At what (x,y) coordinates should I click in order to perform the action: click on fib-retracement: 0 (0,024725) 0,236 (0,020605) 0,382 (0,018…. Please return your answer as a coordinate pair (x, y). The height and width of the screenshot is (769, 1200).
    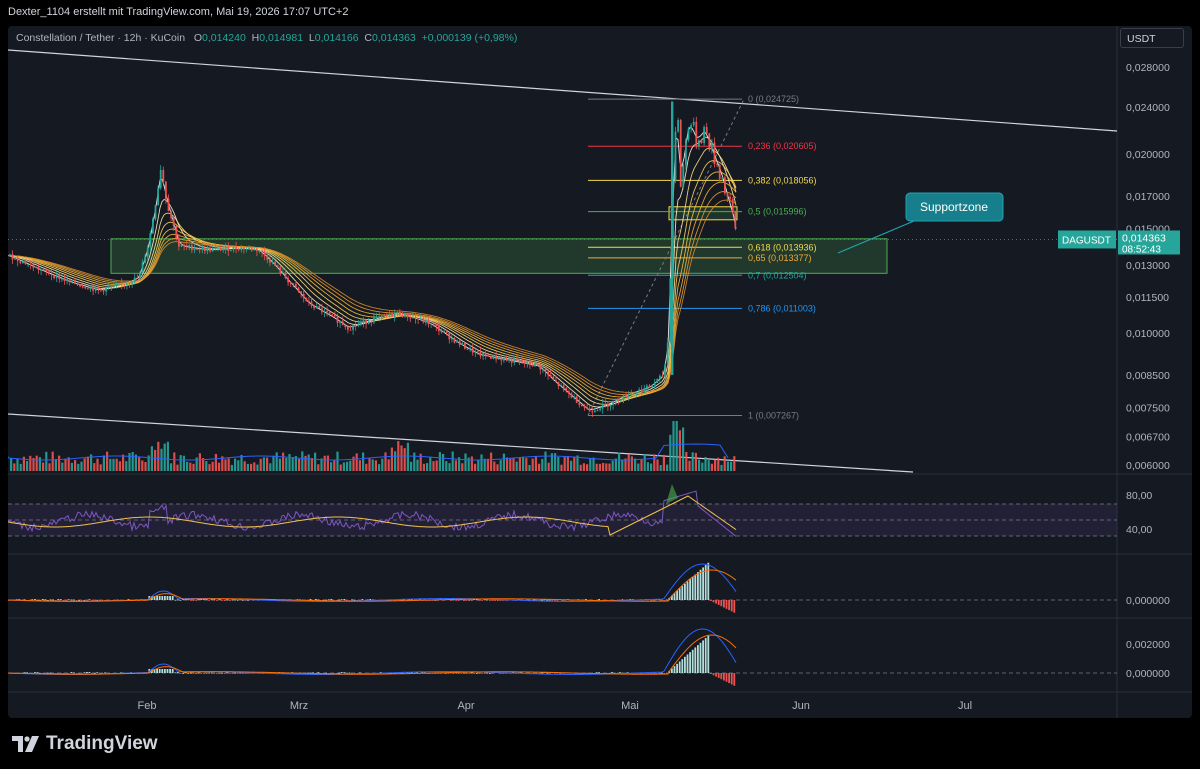
    Looking at the image, I should click on (702, 257).